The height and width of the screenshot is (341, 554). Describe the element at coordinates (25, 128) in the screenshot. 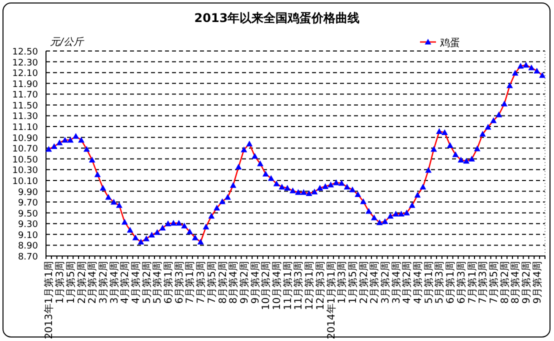

I see `y-tick-label: 11.10` at that location.